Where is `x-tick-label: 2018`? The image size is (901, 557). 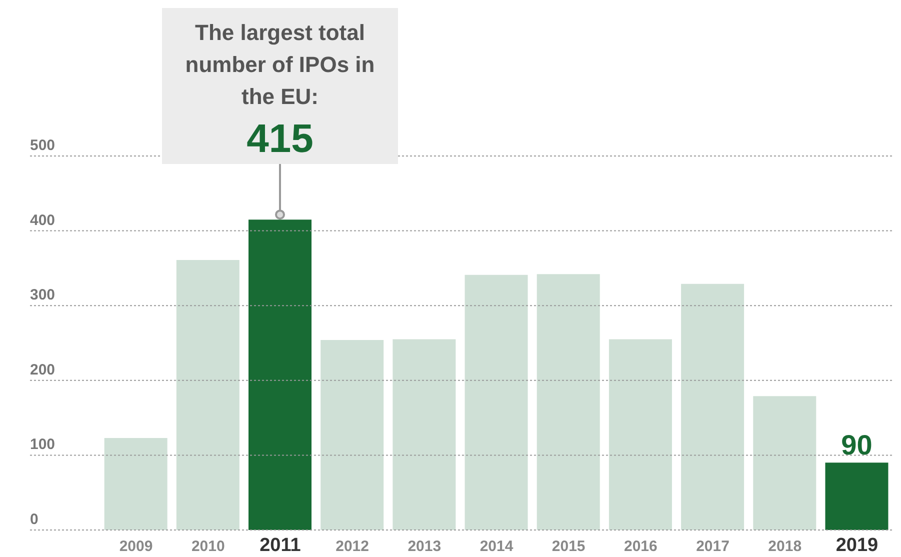 x-tick-label: 2018 is located at coordinates (785, 546).